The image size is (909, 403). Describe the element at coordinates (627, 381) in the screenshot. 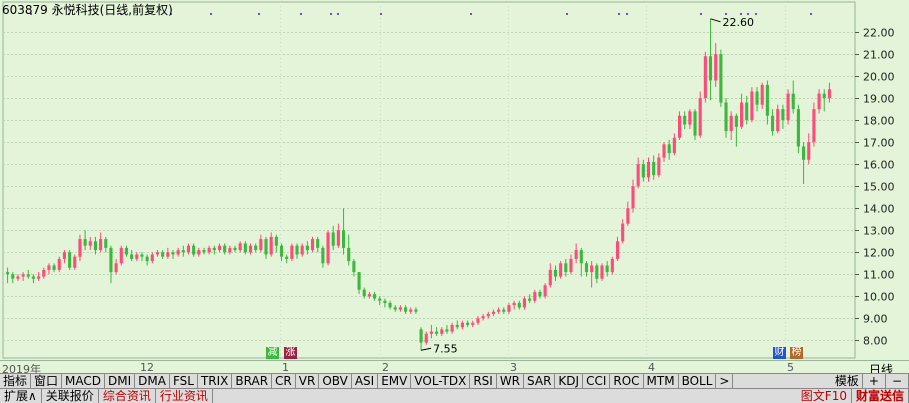

I see `tab-roc: ROC` at that location.